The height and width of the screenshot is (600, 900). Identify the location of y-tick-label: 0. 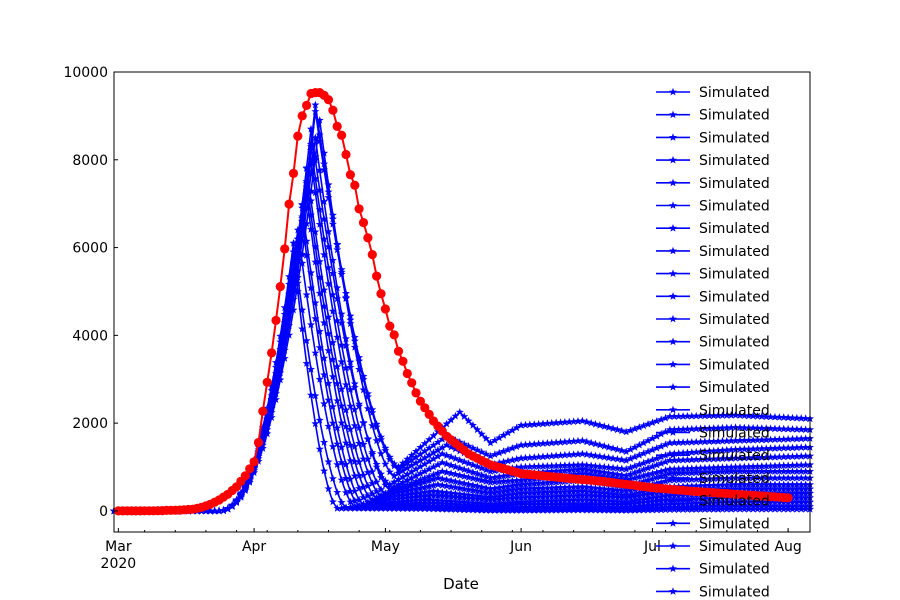
(103, 512).